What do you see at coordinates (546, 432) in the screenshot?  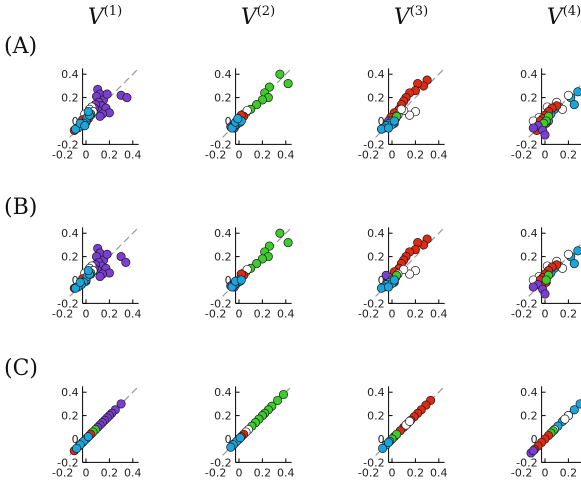 I see `panel-C-4: -0.200.20.4-0.200.20.4` at bounding box center [546, 432].